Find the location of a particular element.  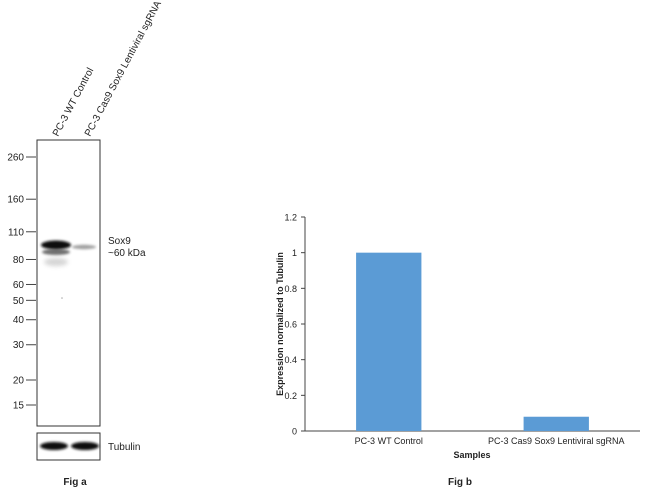

ladder-label: 20 is located at coordinates (19, 380).